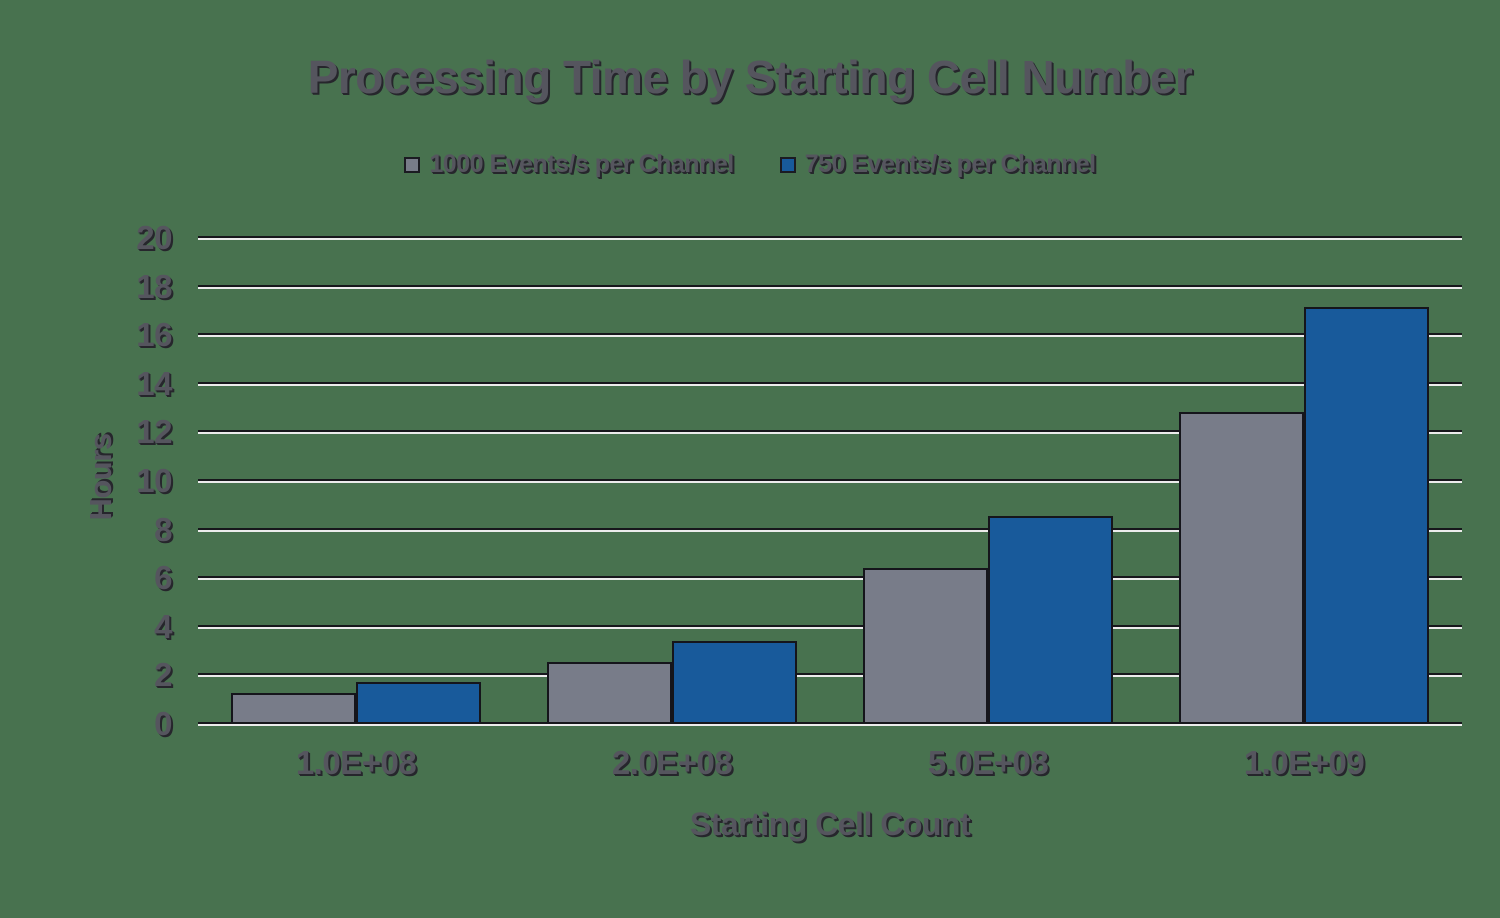 Image resolution: width=1500 pixels, height=918 pixels. Describe the element at coordinates (1304, 762) in the screenshot. I see `x-tick-label: 1.0E+09` at that location.